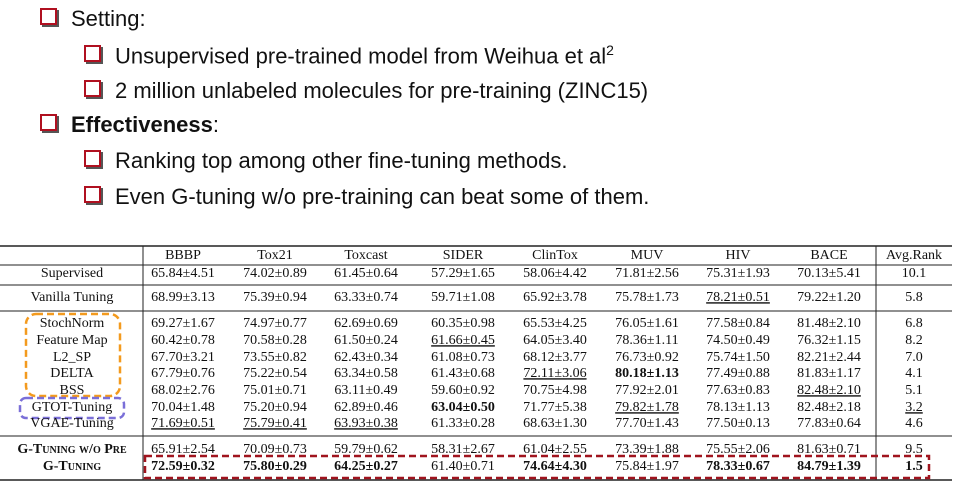  Describe the element at coordinates (183, 340) in the screenshot. I see `table-cell: 60.42±0.78` at that location.